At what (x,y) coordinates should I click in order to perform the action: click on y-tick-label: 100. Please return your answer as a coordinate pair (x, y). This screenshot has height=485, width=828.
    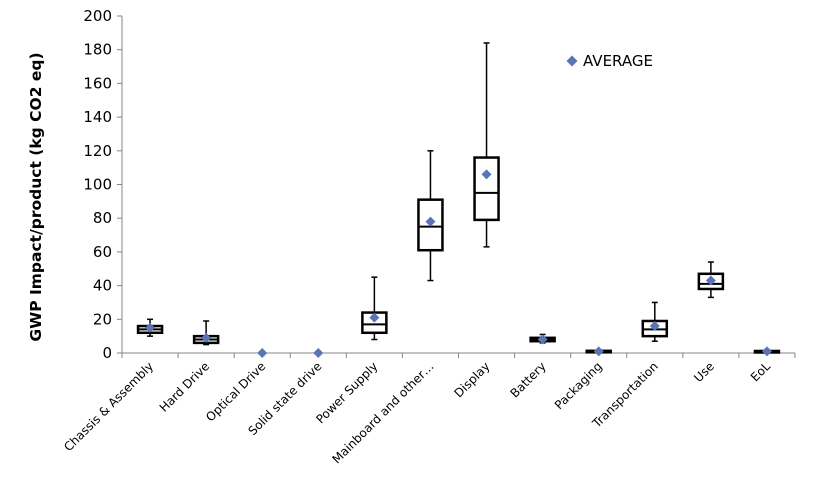
    Looking at the image, I should click on (97, 185).